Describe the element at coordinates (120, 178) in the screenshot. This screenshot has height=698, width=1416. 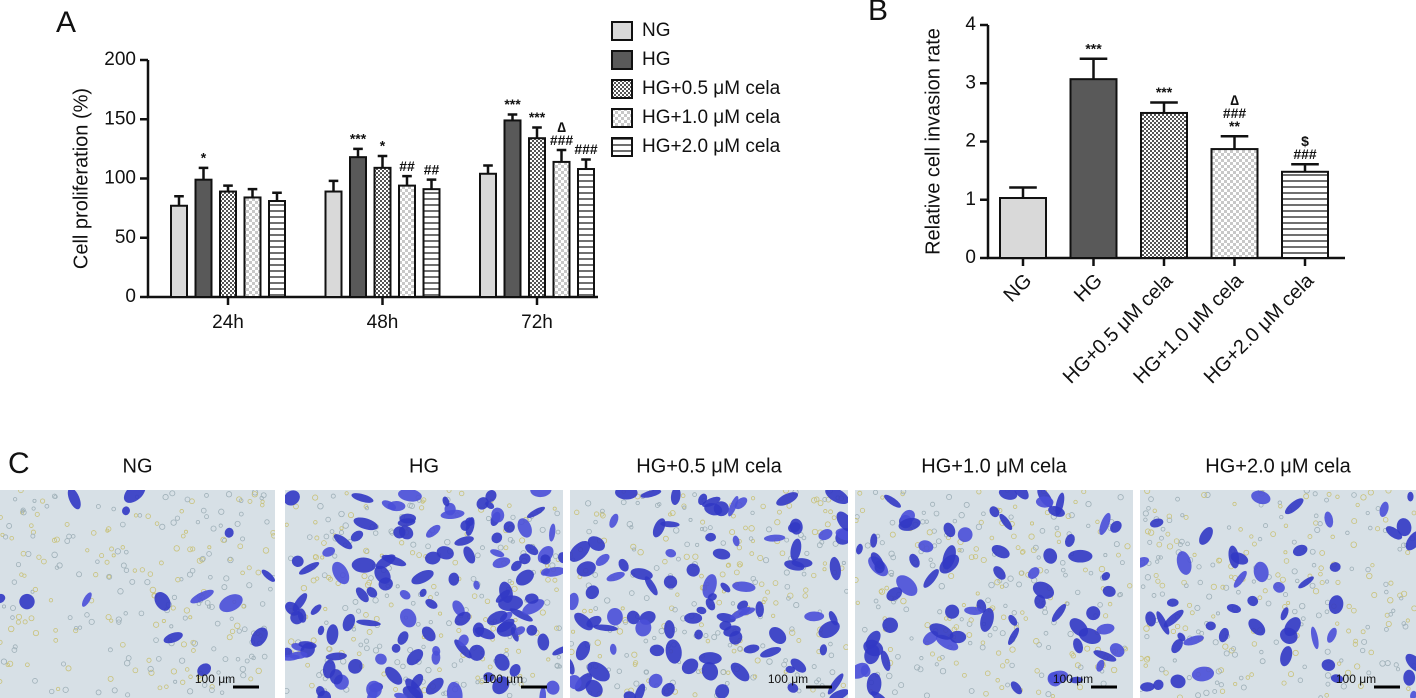
I see `y-tick-label: 100` at that location.